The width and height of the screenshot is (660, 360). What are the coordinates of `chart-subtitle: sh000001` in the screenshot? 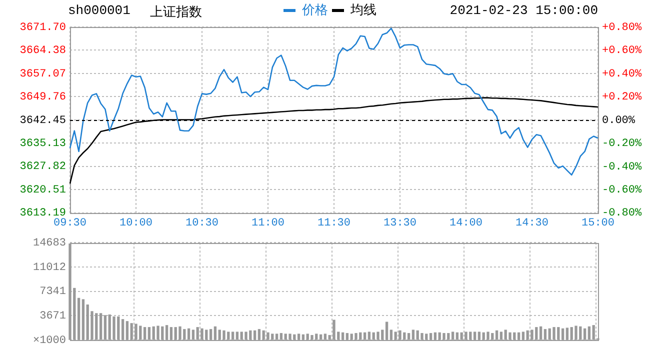 It's located at (99, 10).